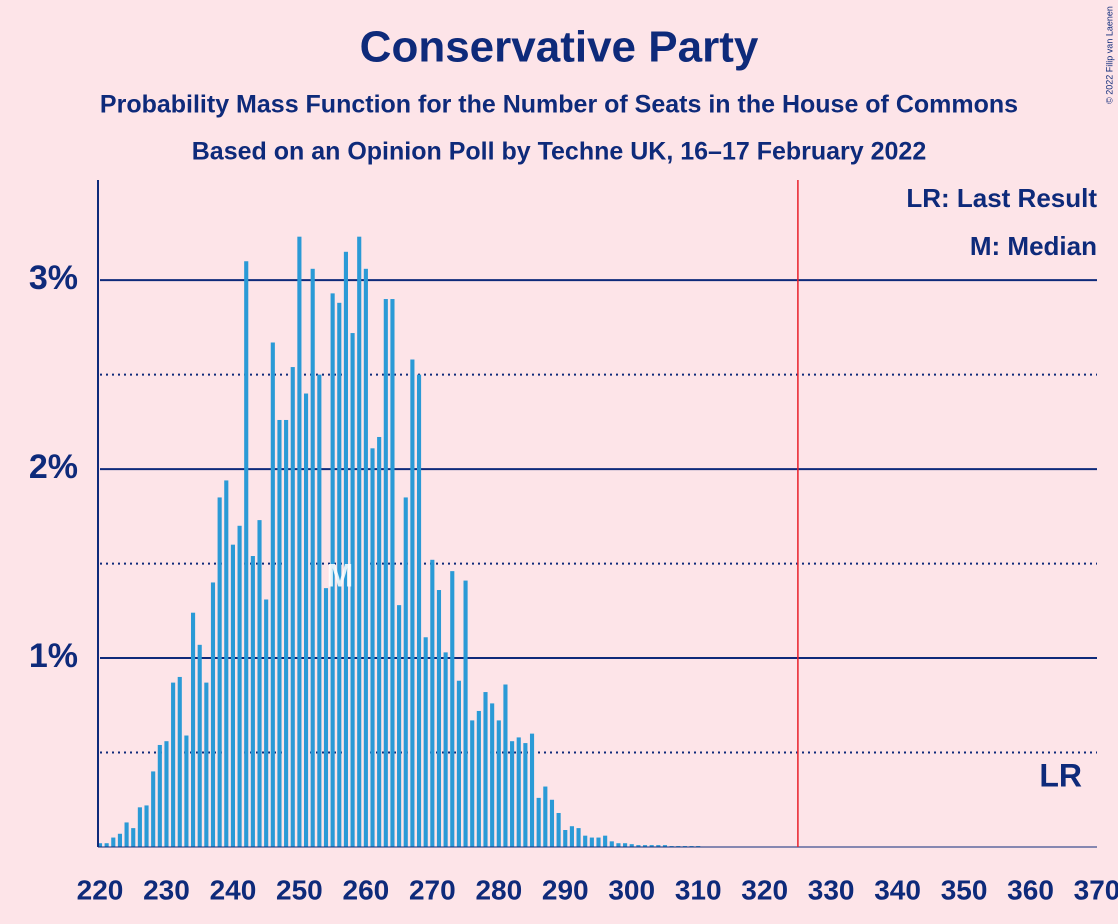 The height and width of the screenshot is (924, 1118). What do you see at coordinates (964, 889) in the screenshot?
I see `x-tick-label: 350` at bounding box center [964, 889].